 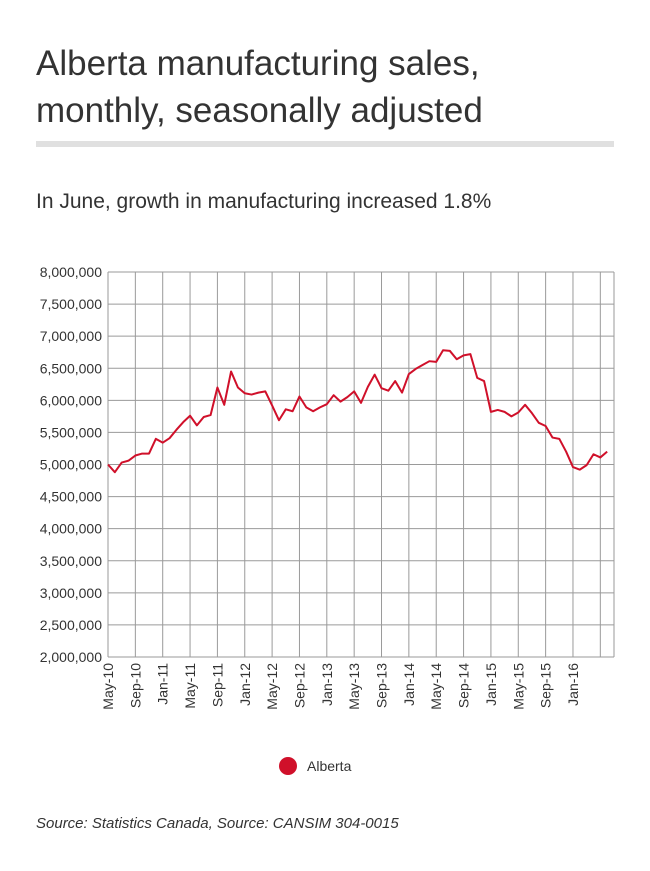 I want to click on y-tick-label: 2,500,000, so click(x=71, y=625).